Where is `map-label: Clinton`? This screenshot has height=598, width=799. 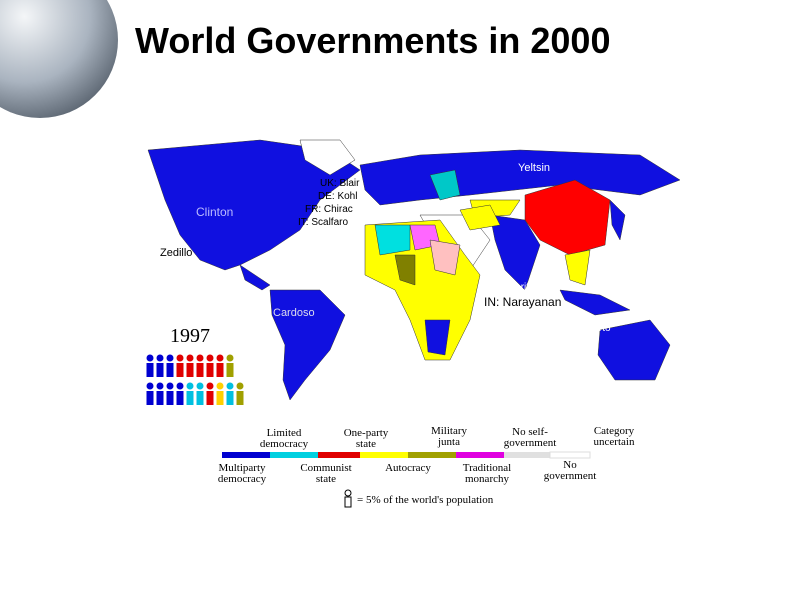
map-label: Clinton is located at coordinates (215, 212).